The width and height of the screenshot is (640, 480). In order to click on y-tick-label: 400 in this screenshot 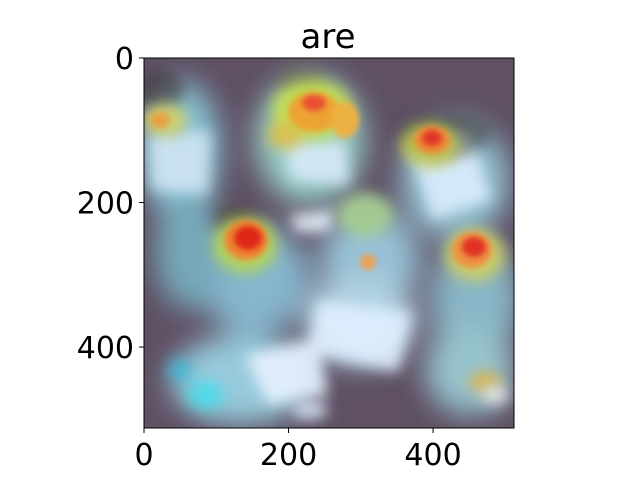, I will do `click(105, 348)`.